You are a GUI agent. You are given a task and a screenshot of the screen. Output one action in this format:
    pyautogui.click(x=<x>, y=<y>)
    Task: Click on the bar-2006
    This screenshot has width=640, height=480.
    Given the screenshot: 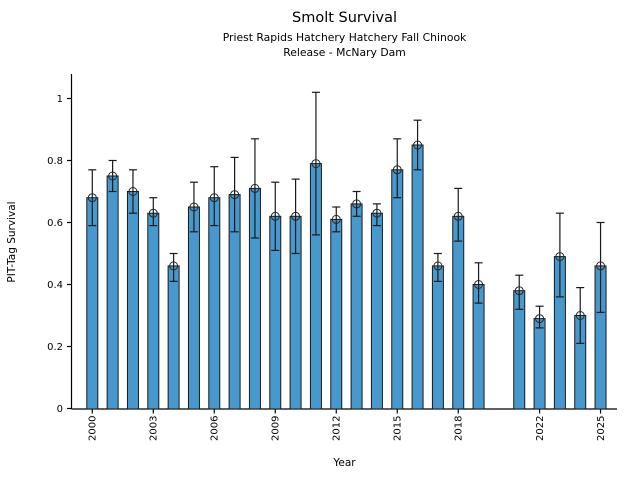 What is the action you would take?
    pyautogui.click(x=214, y=303)
    